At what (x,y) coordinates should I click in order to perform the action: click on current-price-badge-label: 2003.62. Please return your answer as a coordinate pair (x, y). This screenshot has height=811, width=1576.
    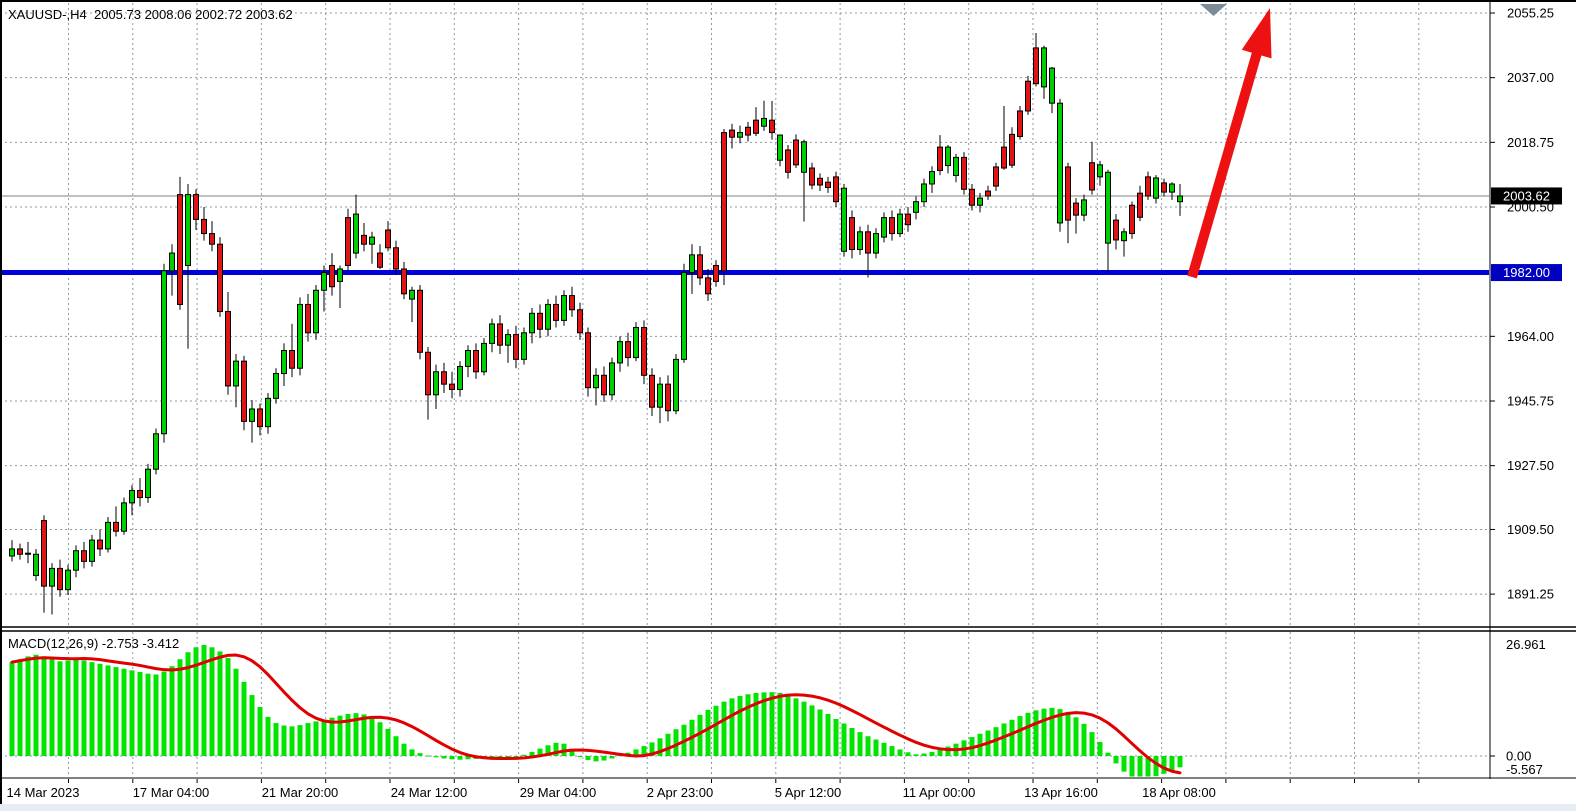
    Looking at the image, I should click on (1526, 195).